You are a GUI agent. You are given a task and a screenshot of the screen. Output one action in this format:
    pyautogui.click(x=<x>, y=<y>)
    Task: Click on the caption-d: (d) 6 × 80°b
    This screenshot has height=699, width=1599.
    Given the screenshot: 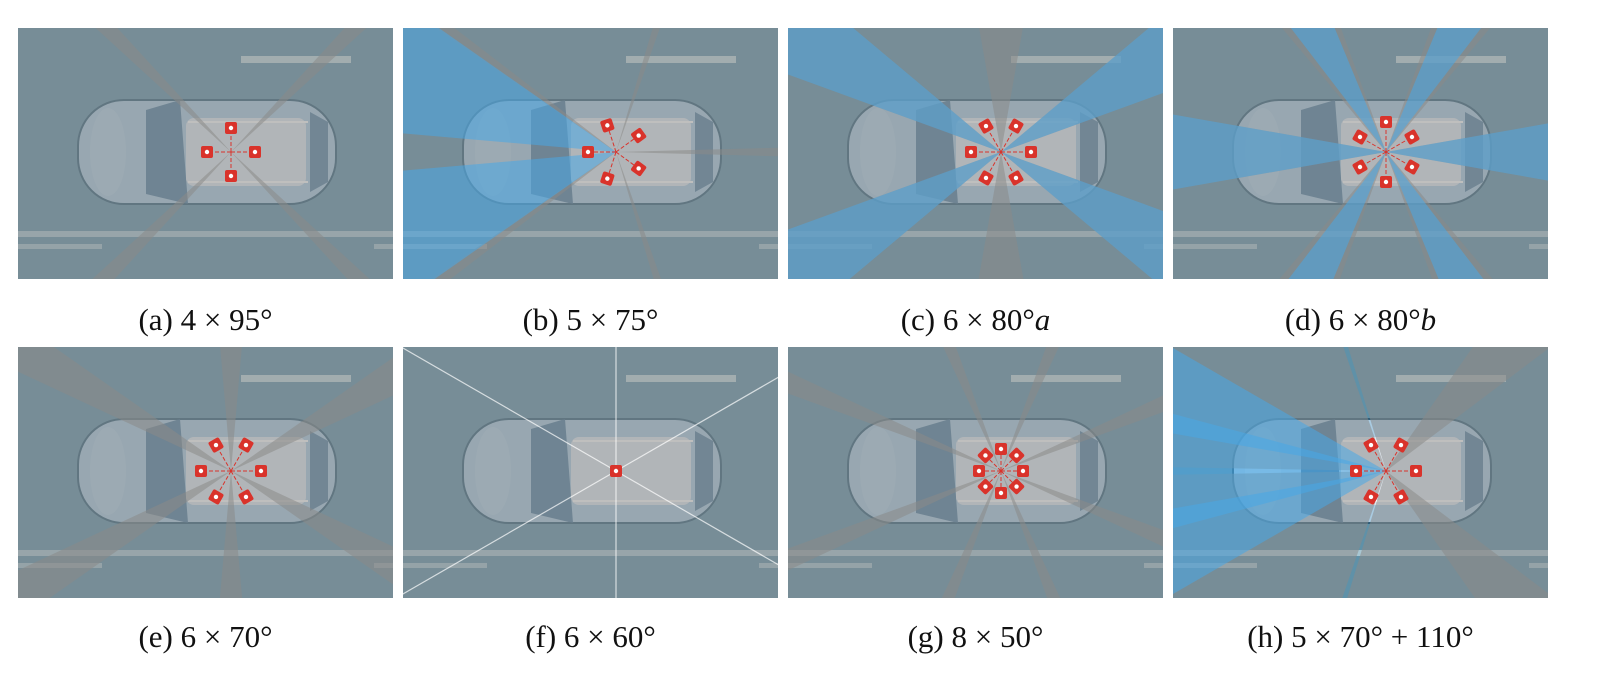 What is the action you would take?
    pyautogui.click(x=1360, y=319)
    